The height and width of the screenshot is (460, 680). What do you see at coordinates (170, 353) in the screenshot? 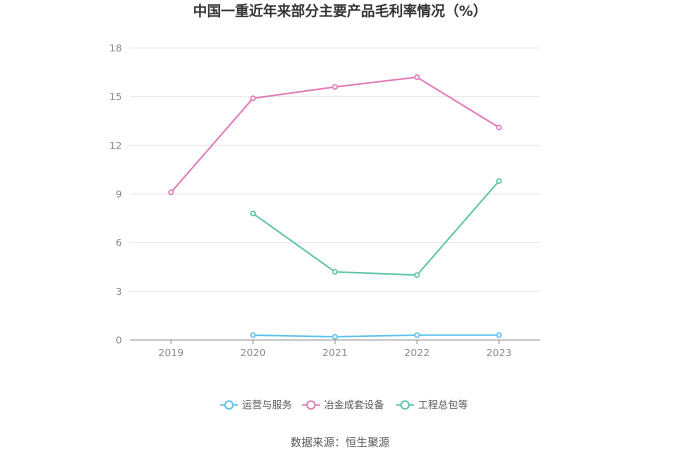
I see `x-tick-label: 2019` at bounding box center [170, 353].